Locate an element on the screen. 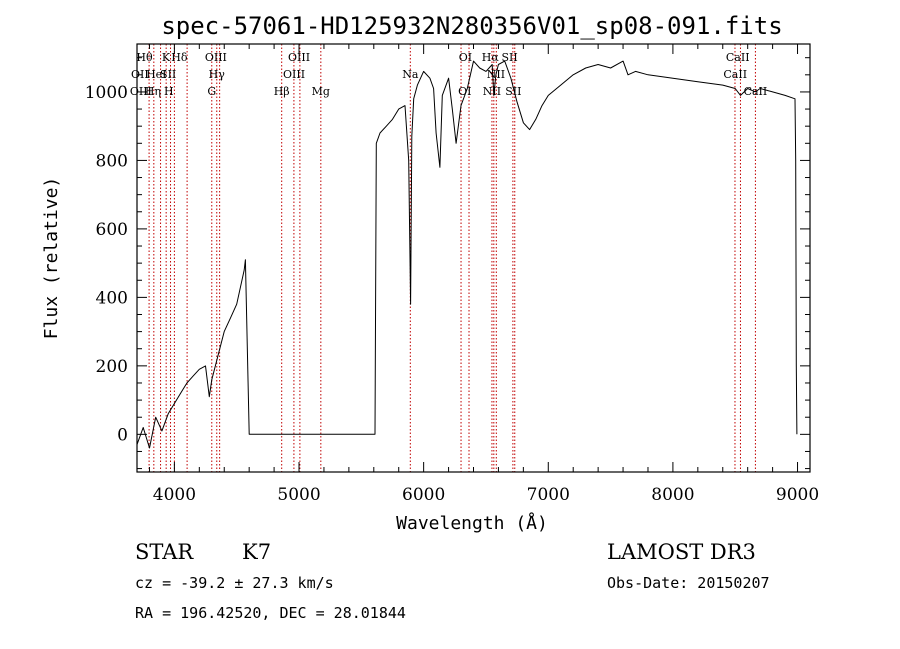 The width and height of the screenshot is (900, 649). x-axis-label: Wavelength (Å) is located at coordinates (472, 523).